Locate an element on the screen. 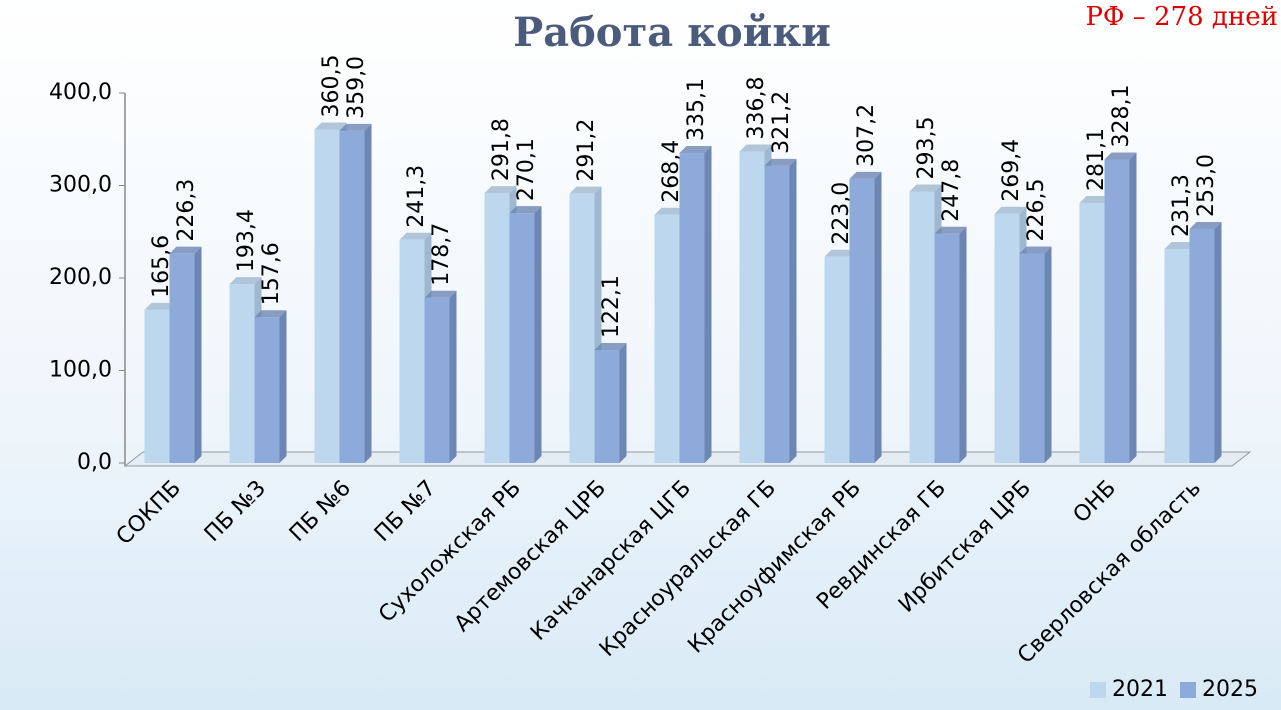 The width and height of the screenshot is (1281, 710). value-label: 122,1 is located at coordinates (611, 306).